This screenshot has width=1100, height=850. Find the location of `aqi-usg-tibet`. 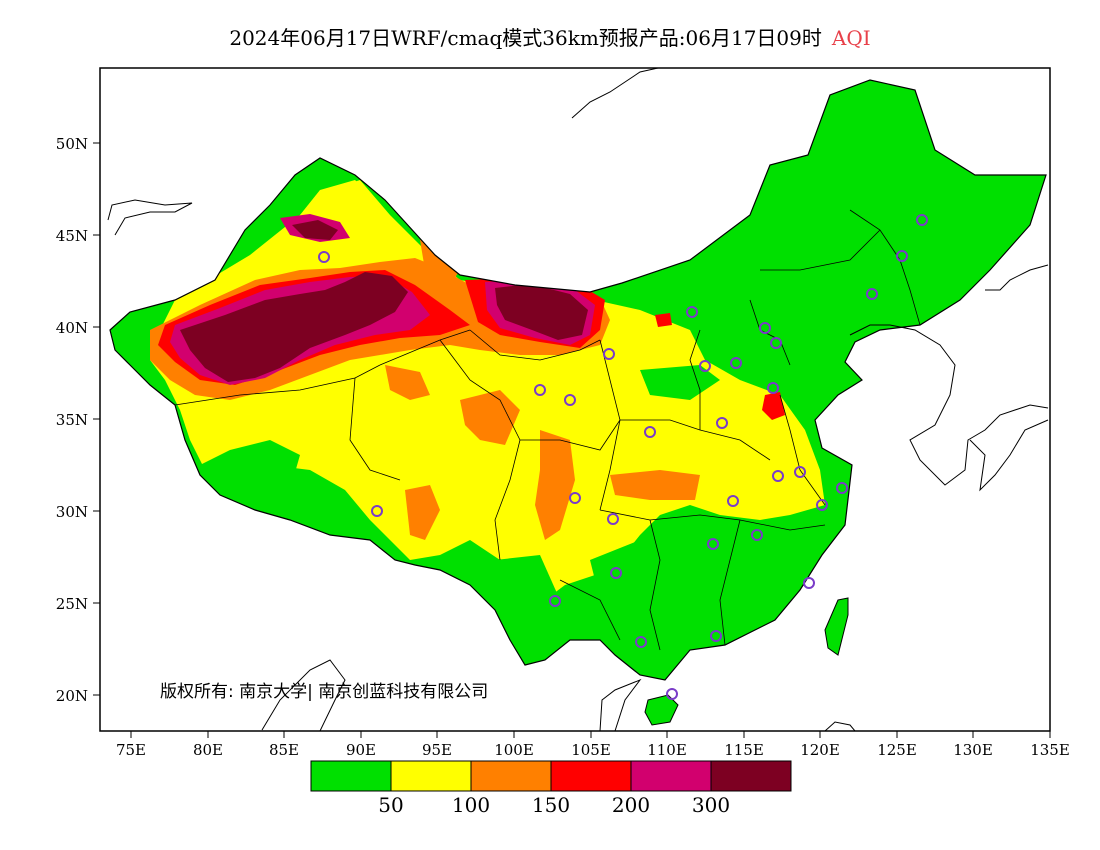

aqi-usg-tibet is located at coordinates (422, 512).